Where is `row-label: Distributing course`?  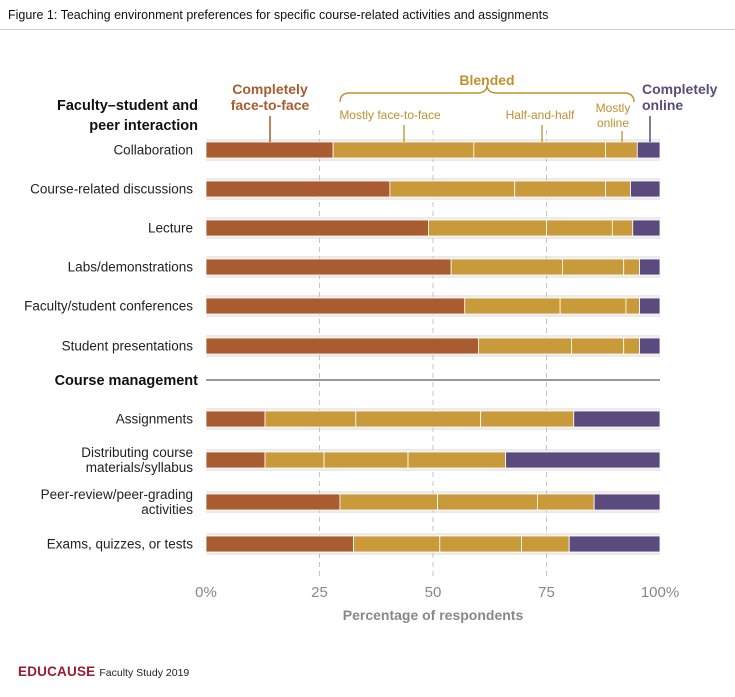
row-label: Distributing course is located at coordinates (137, 452).